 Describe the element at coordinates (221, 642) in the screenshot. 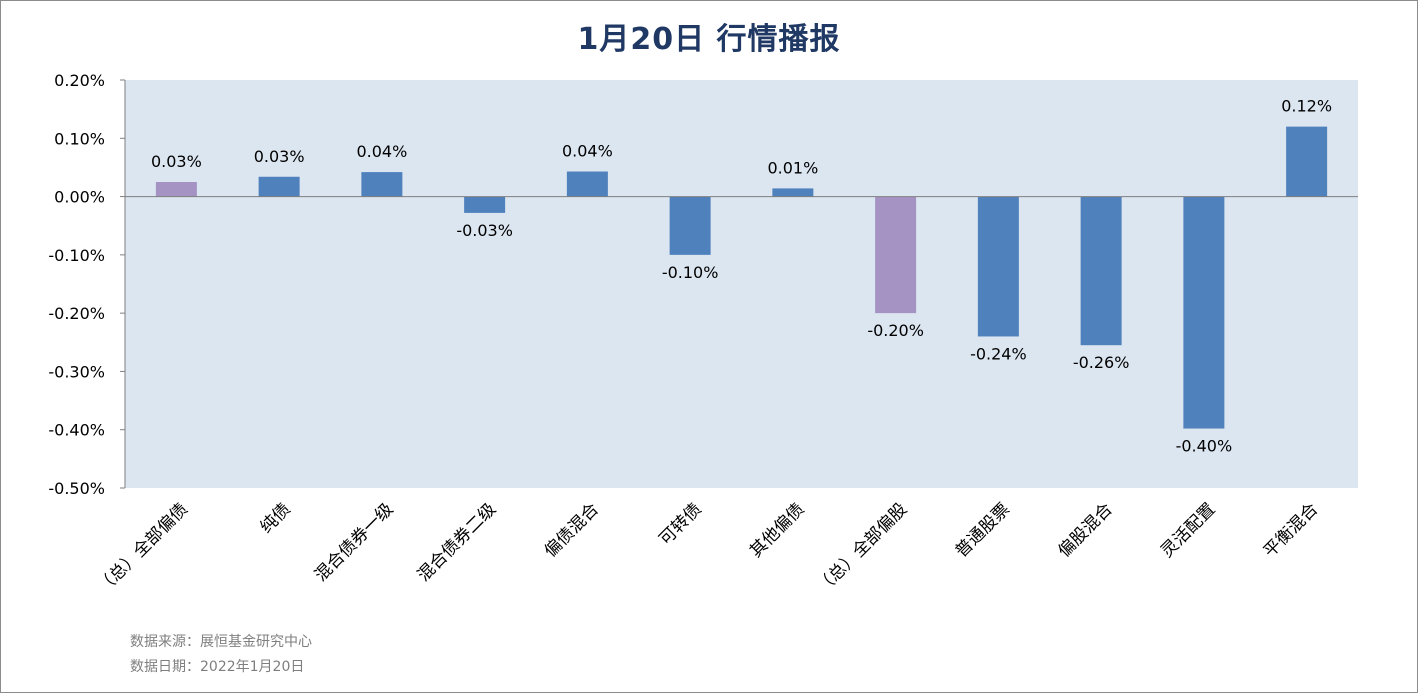

I see `data-source-note: 数据来源：展恒基金研究中心` at that location.